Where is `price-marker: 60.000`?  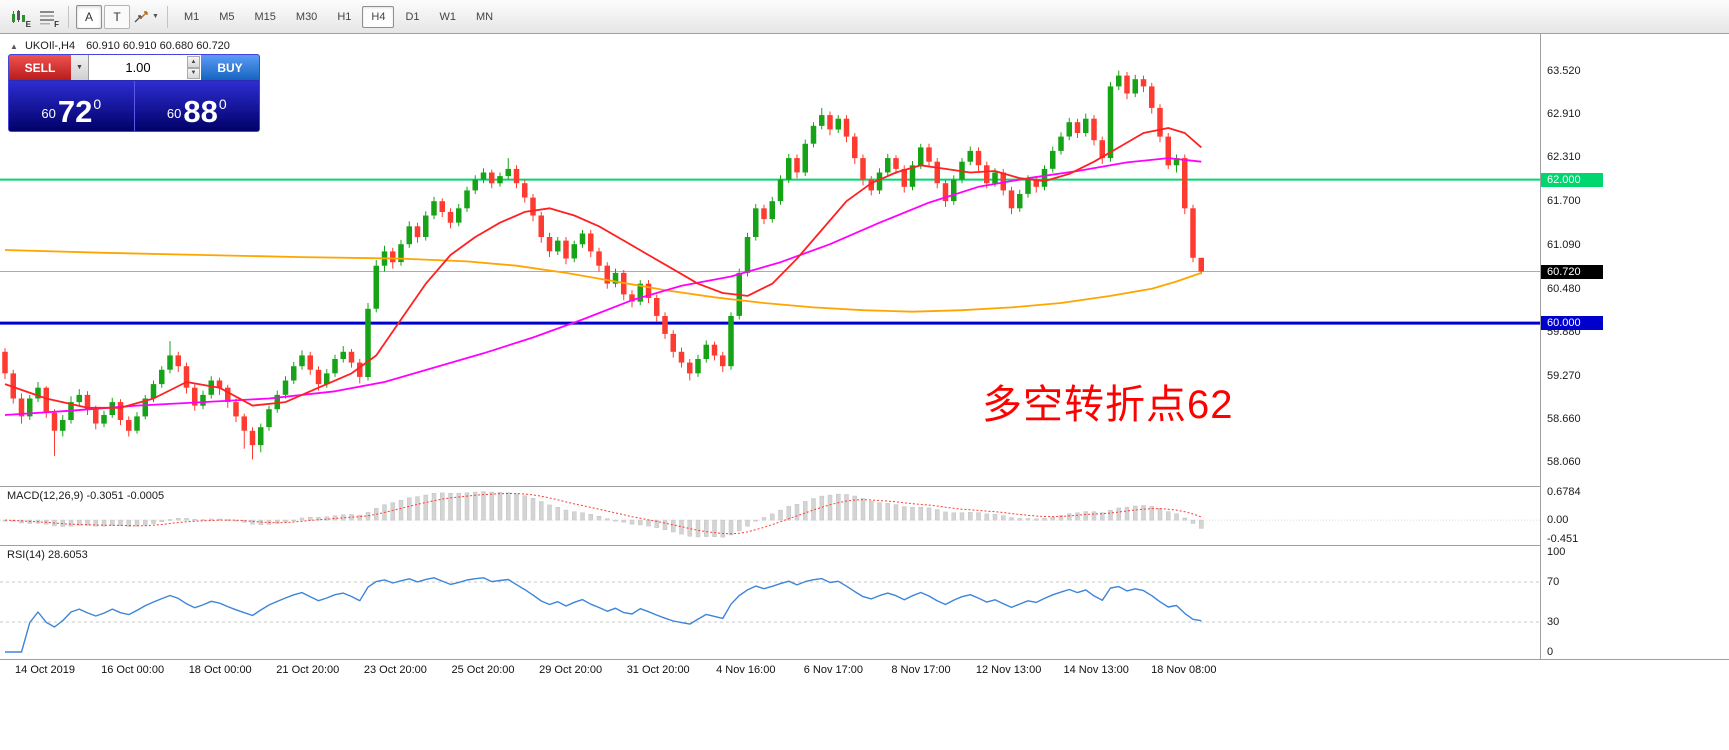
price-marker: 60.000 is located at coordinates (1572, 323).